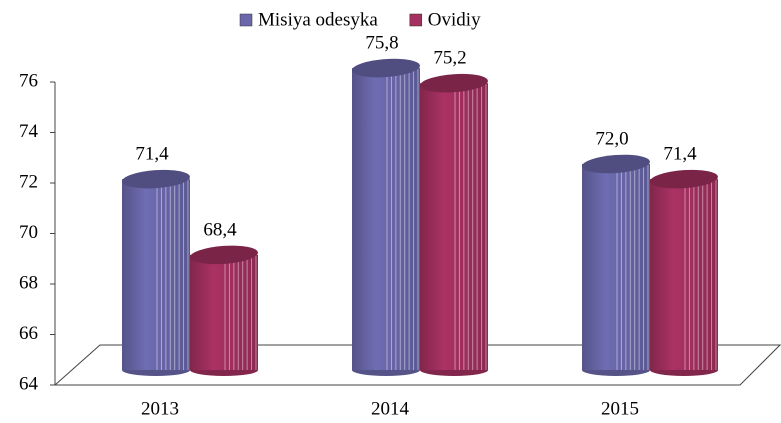 The width and height of the screenshot is (781, 423). What do you see at coordinates (390, 408) in the screenshot?
I see `x-tick-label: 2014` at bounding box center [390, 408].